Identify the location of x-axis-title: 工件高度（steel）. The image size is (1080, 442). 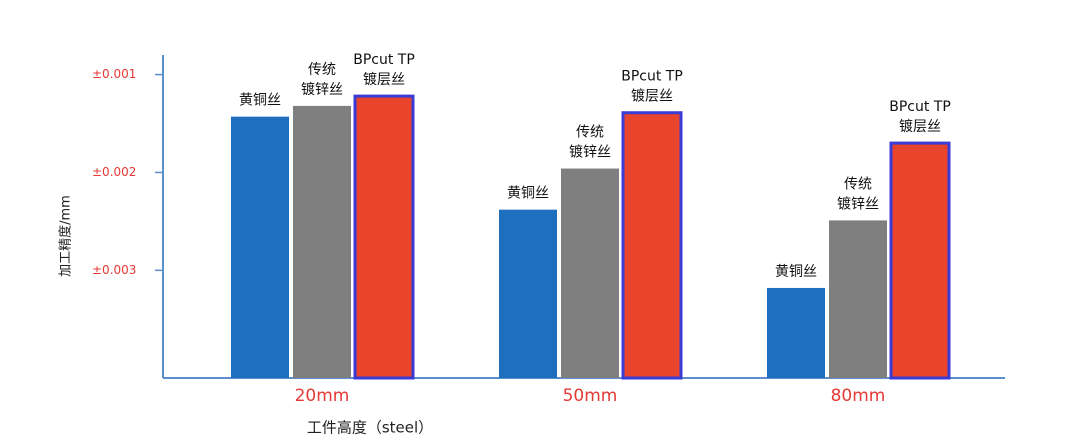
(370, 428).